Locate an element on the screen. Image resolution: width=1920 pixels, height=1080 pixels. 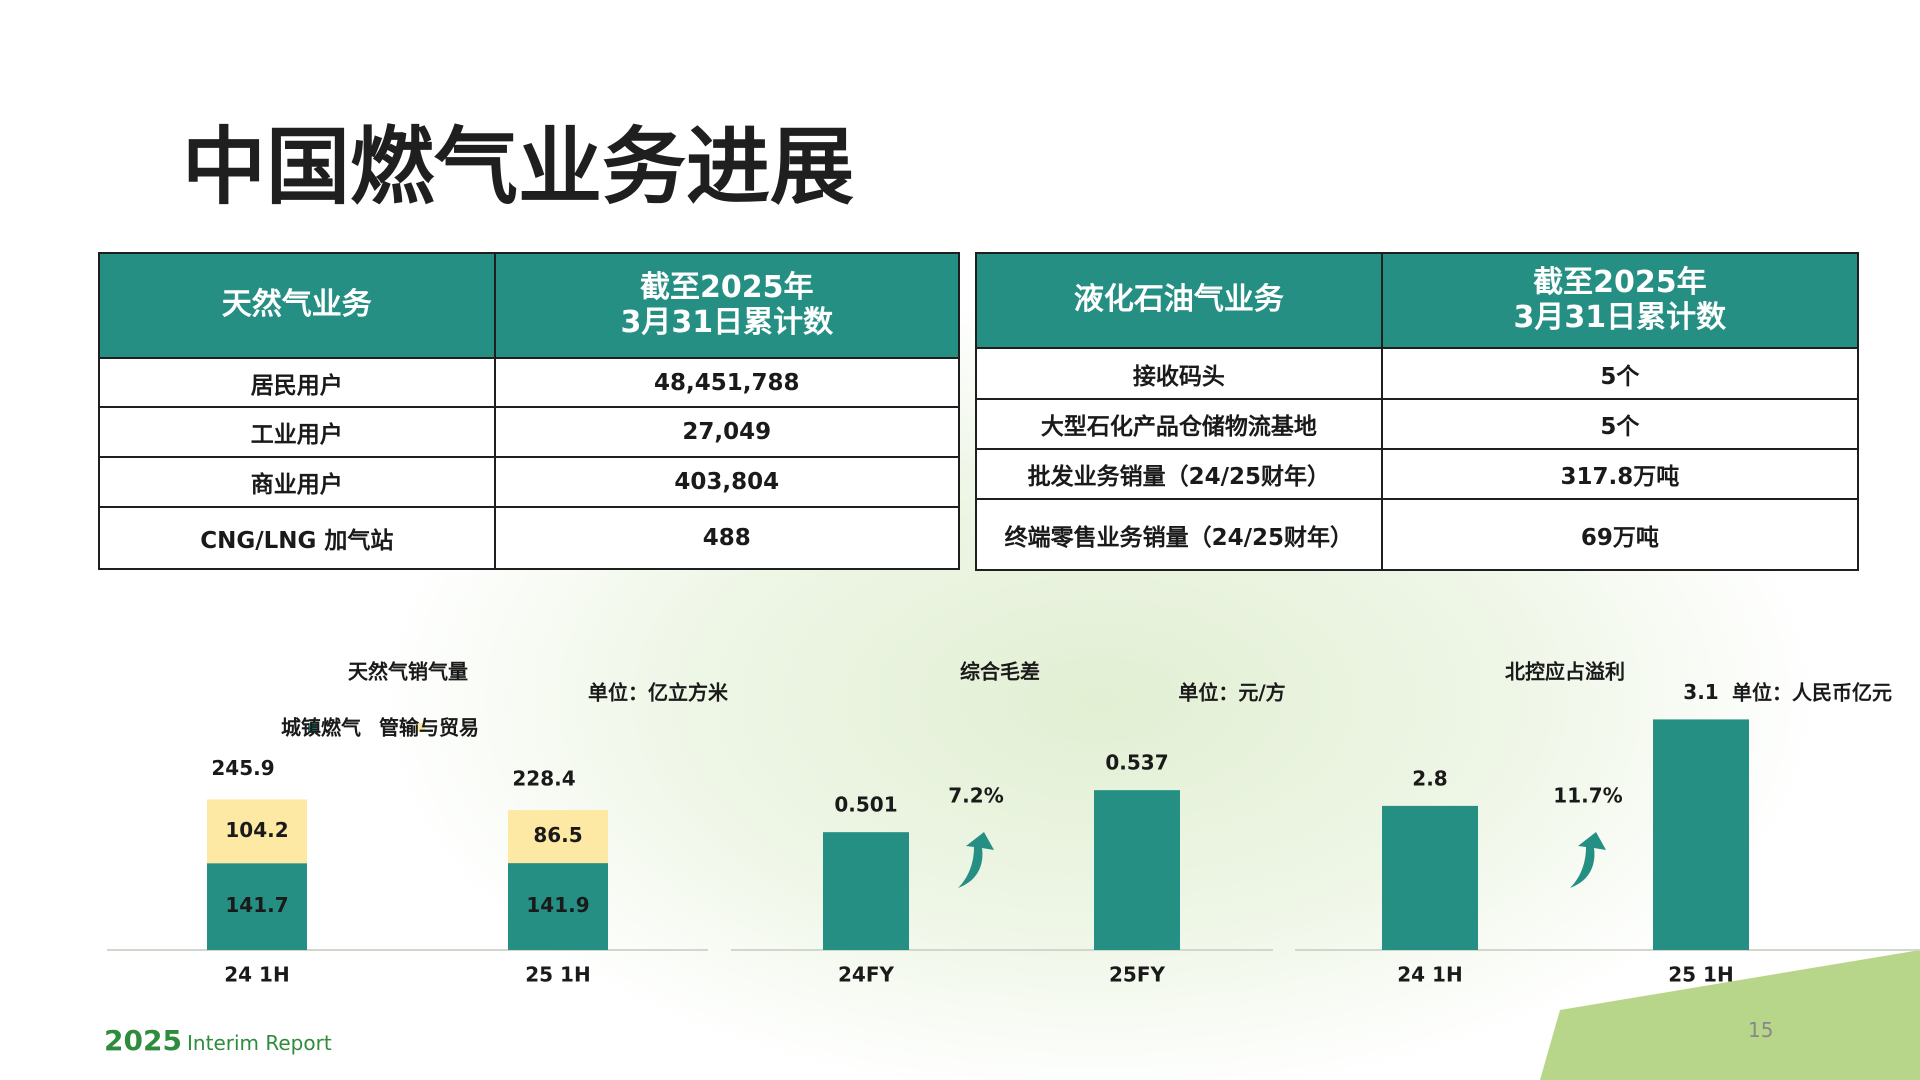
row: 商业用户 403,804 is located at coordinates (529, 482).